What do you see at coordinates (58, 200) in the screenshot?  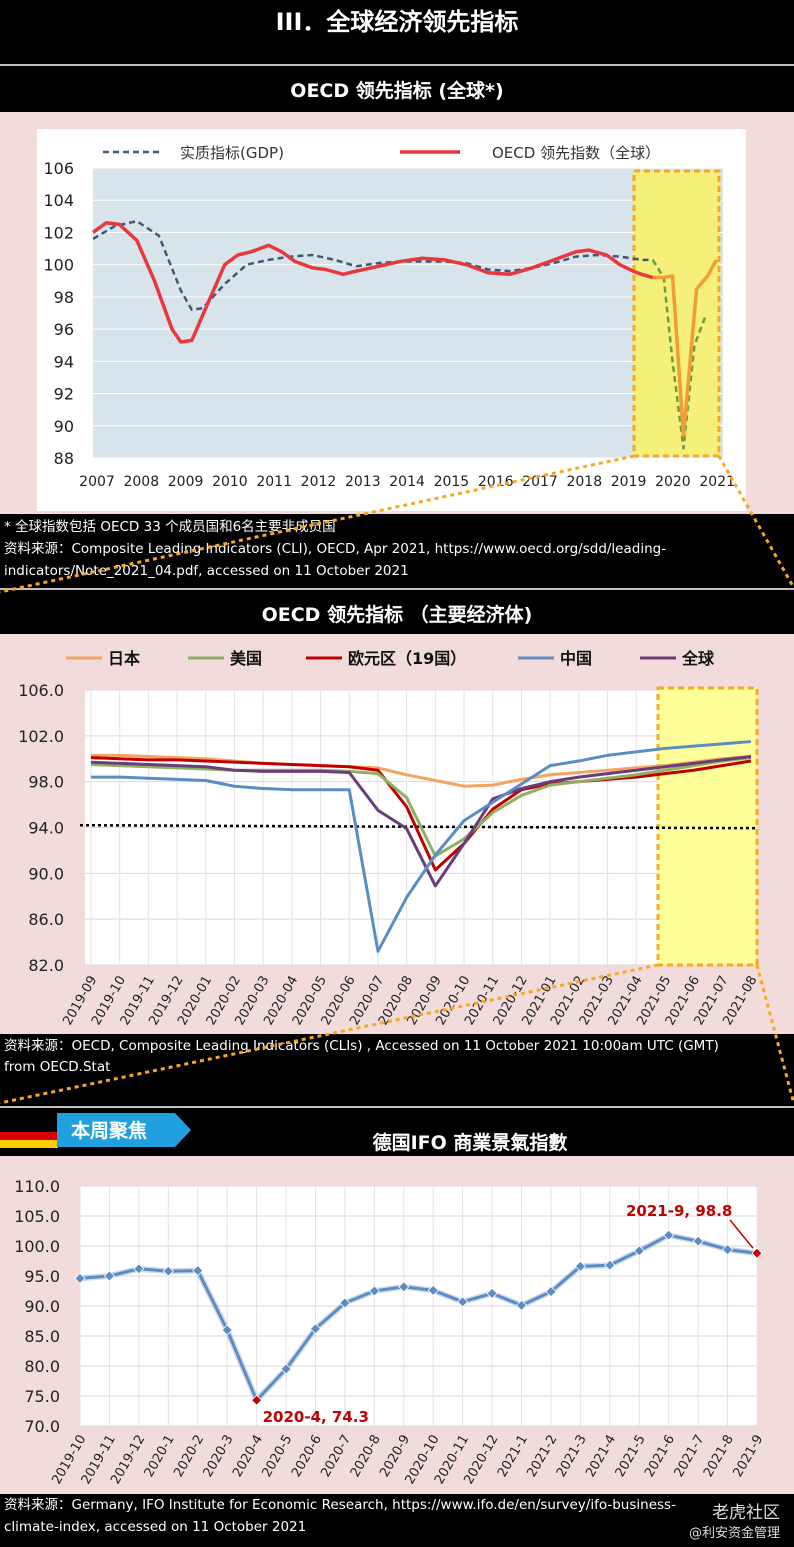 I see `chart1-y-tick: 104` at bounding box center [58, 200].